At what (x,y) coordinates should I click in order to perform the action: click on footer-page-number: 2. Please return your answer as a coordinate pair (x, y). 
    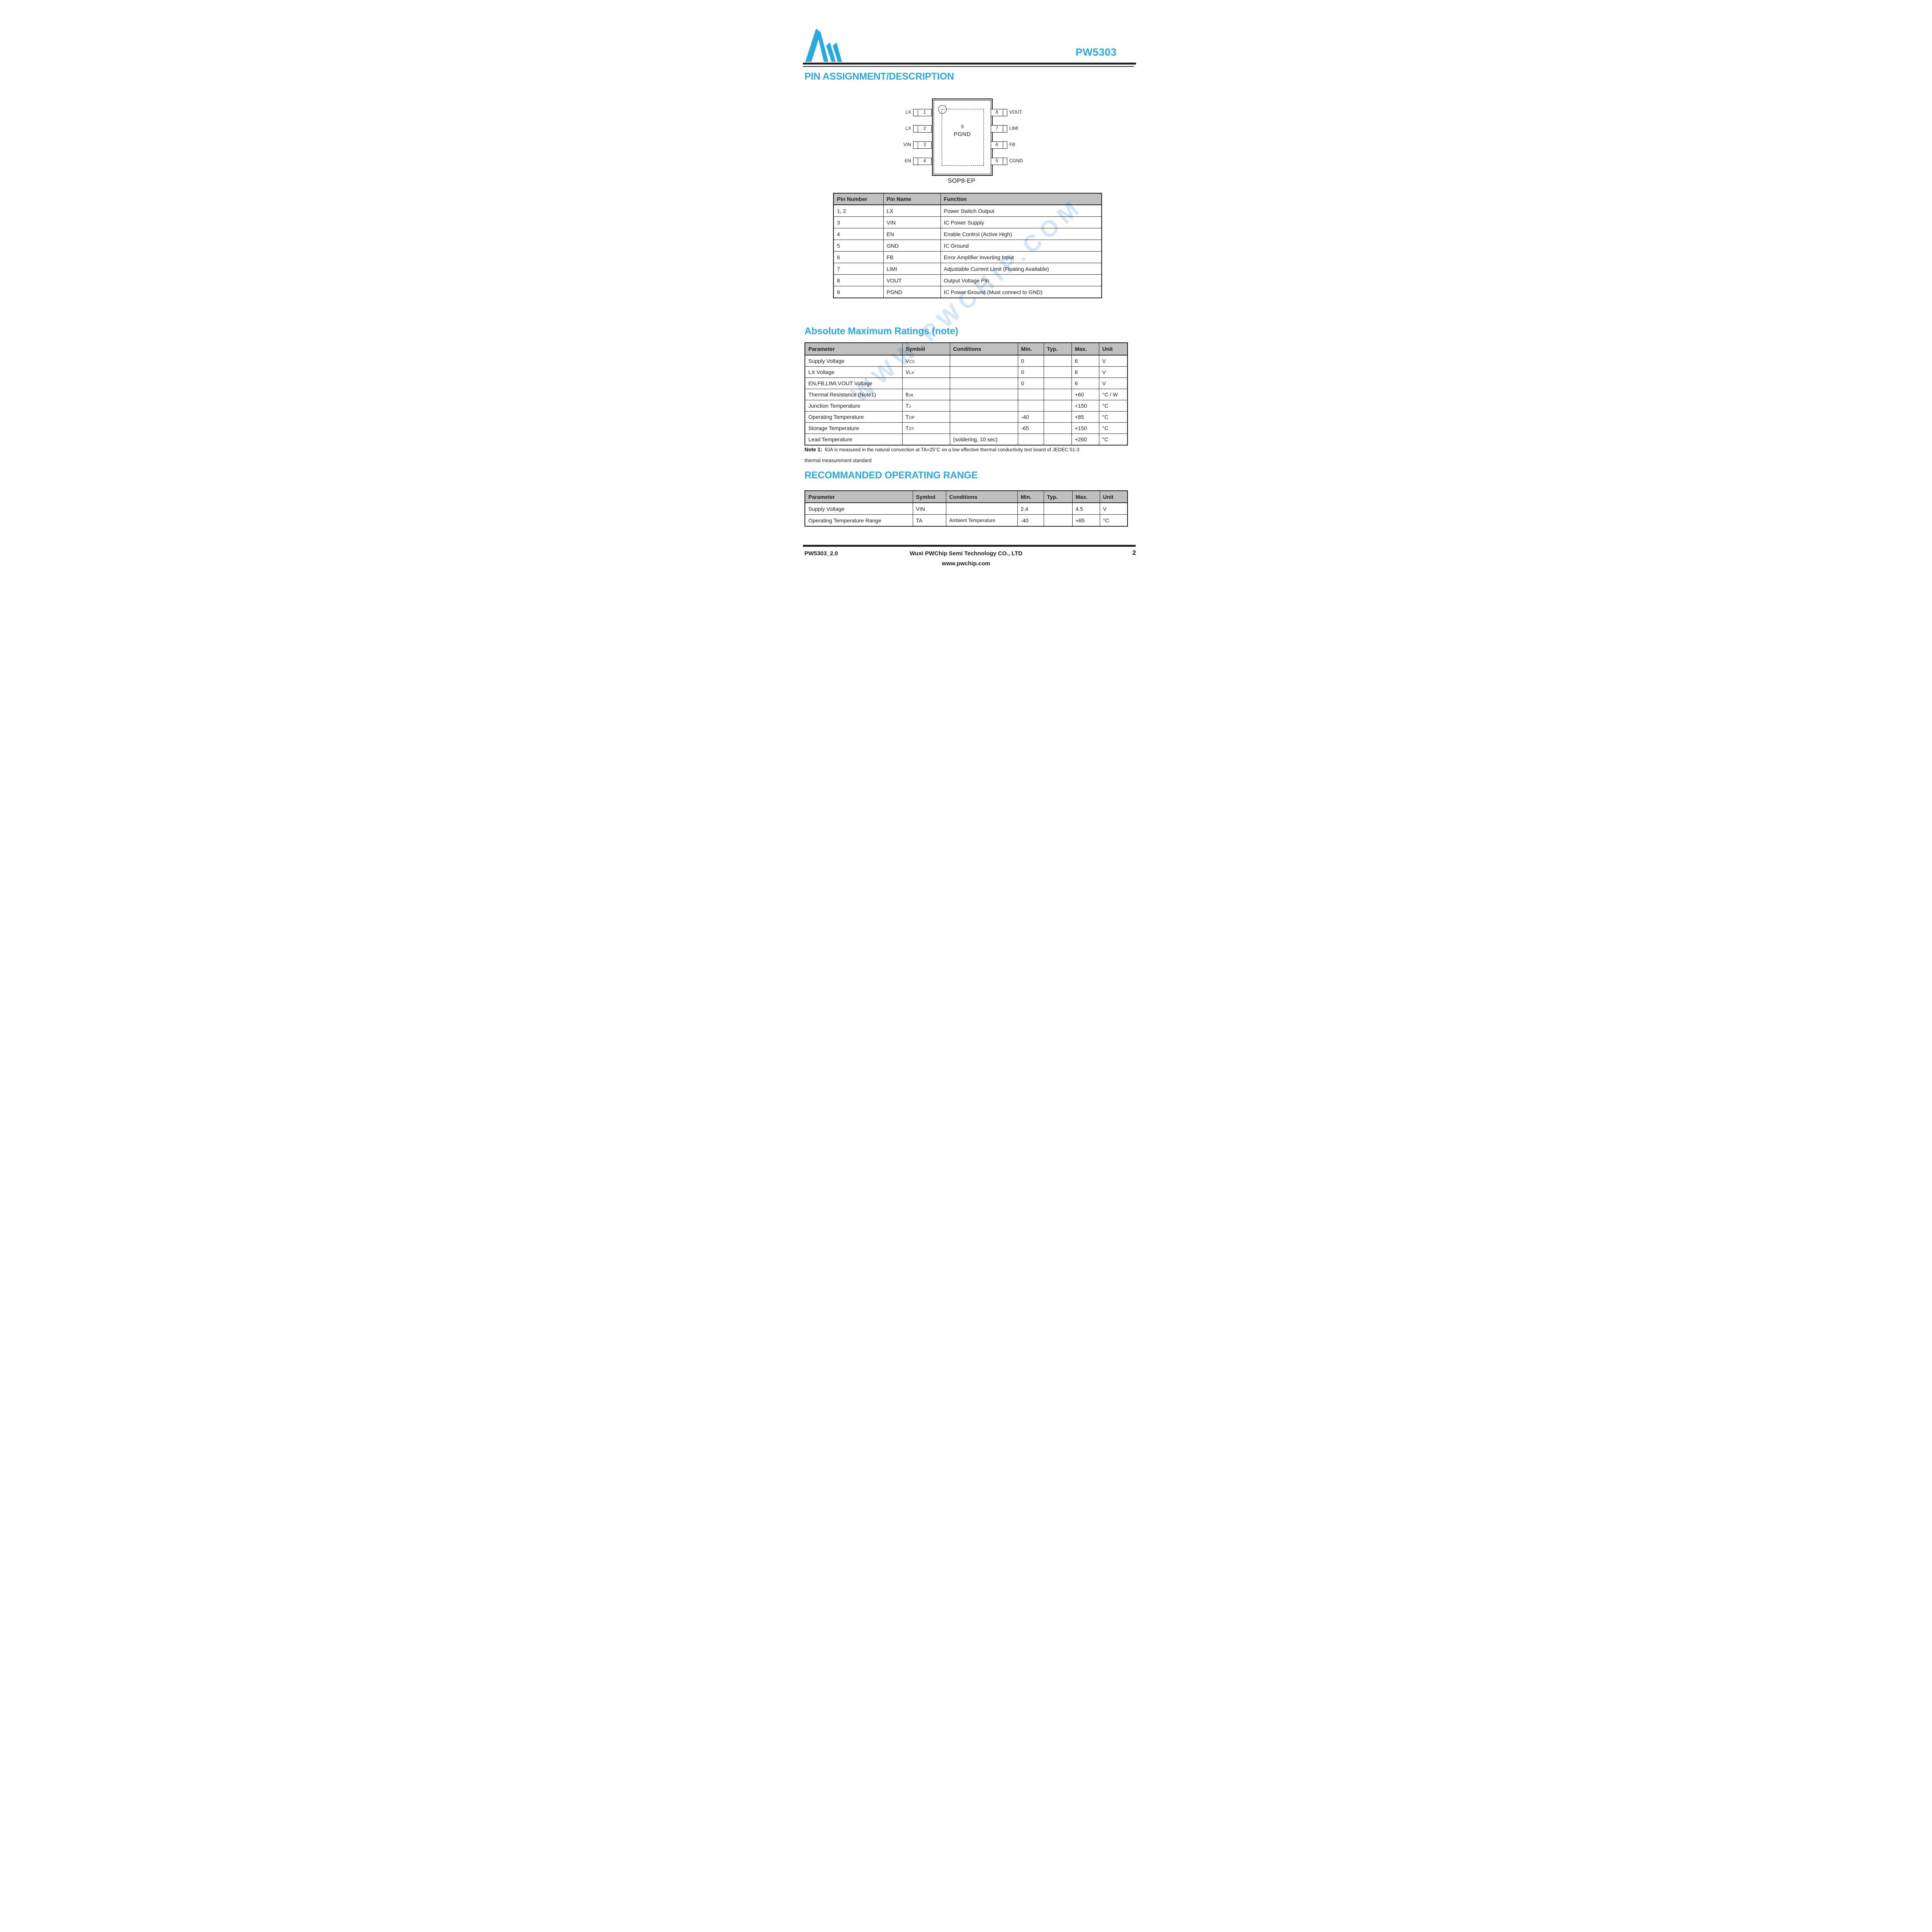
    Looking at the image, I should click on (1134, 553).